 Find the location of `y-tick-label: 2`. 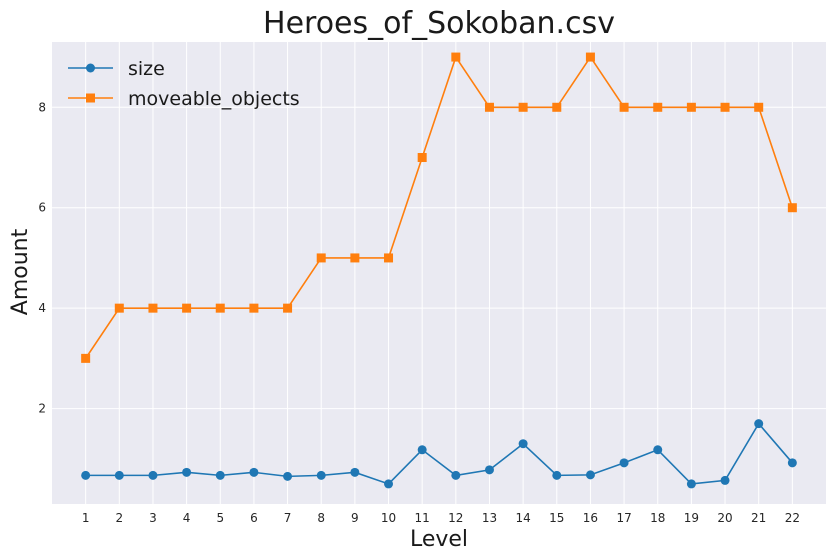

y-tick-label: 2 is located at coordinates (42, 409).